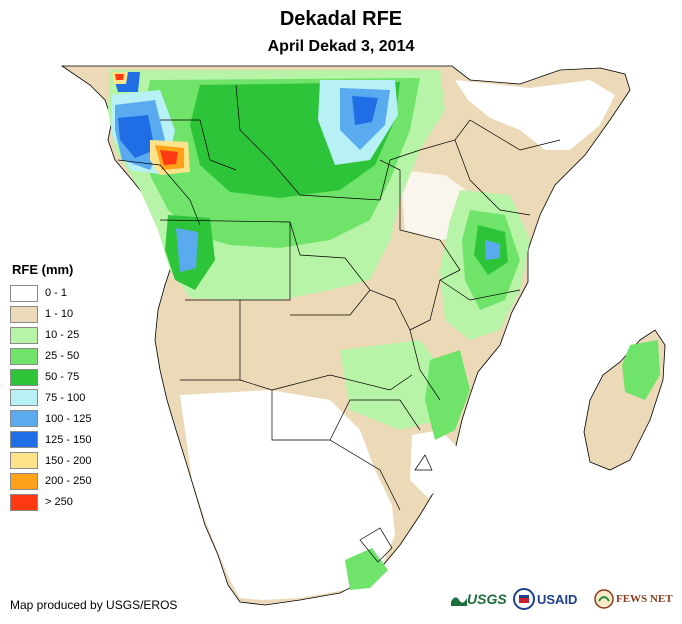 Image resolution: width=682 pixels, height=624 pixels. I want to click on legend-title: RFE (mm), so click(43, 269).